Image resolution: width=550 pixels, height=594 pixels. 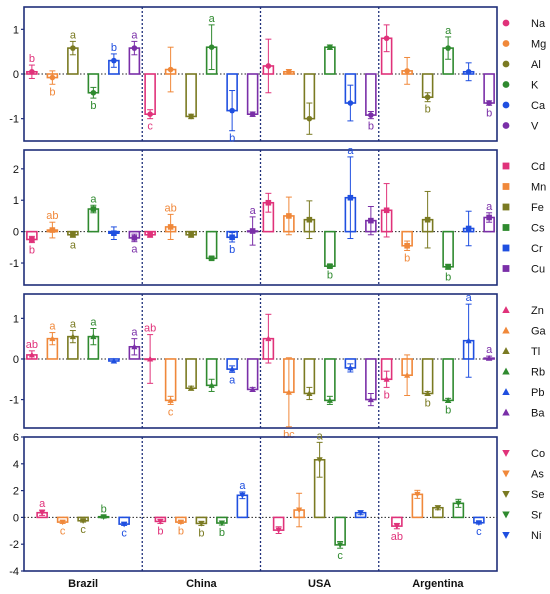 What do you see at coordinates (170, 380) in the screenshot?
I see `bar-Ga-China` at bounding box center [170, 380].